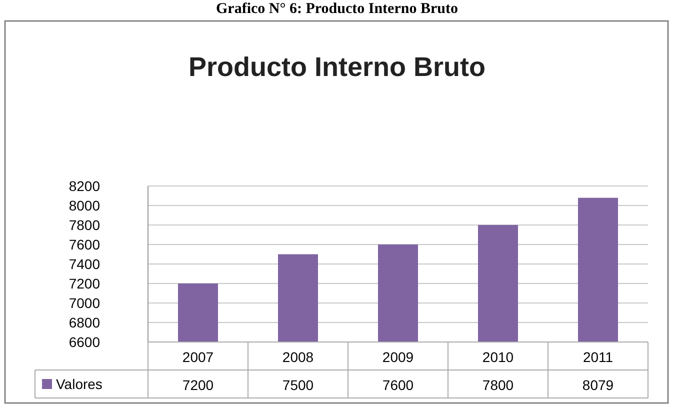 The width and height of the screenshot is (674, 408). I want to click on y-tick-label: 7400, so click(84, 264).